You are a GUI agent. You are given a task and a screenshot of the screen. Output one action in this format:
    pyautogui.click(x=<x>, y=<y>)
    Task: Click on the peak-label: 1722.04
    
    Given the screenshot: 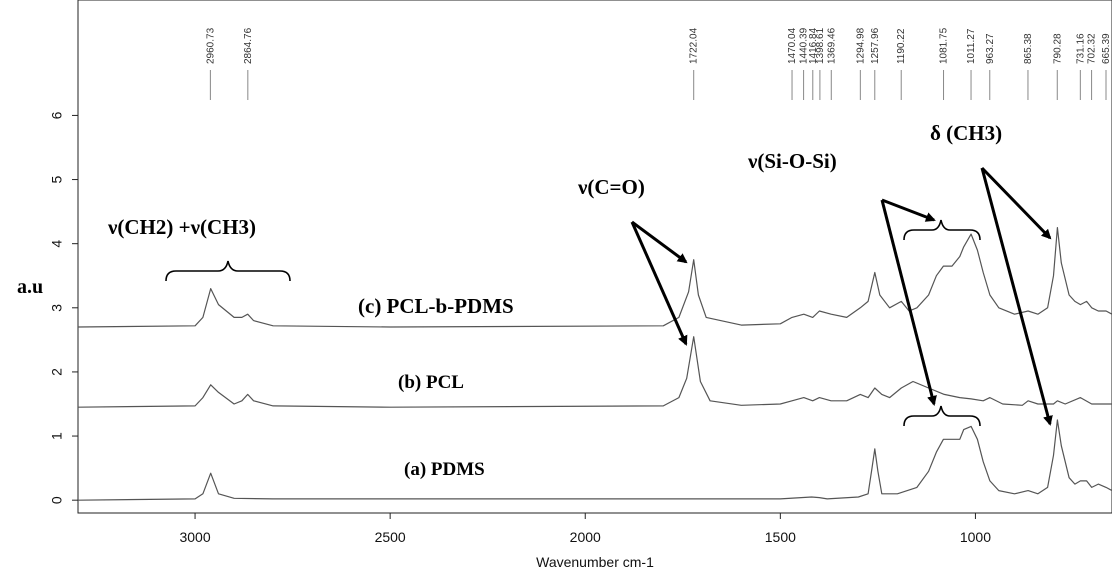 What is the action you would take?
    pyautogui.click(x=694, y=45)
    